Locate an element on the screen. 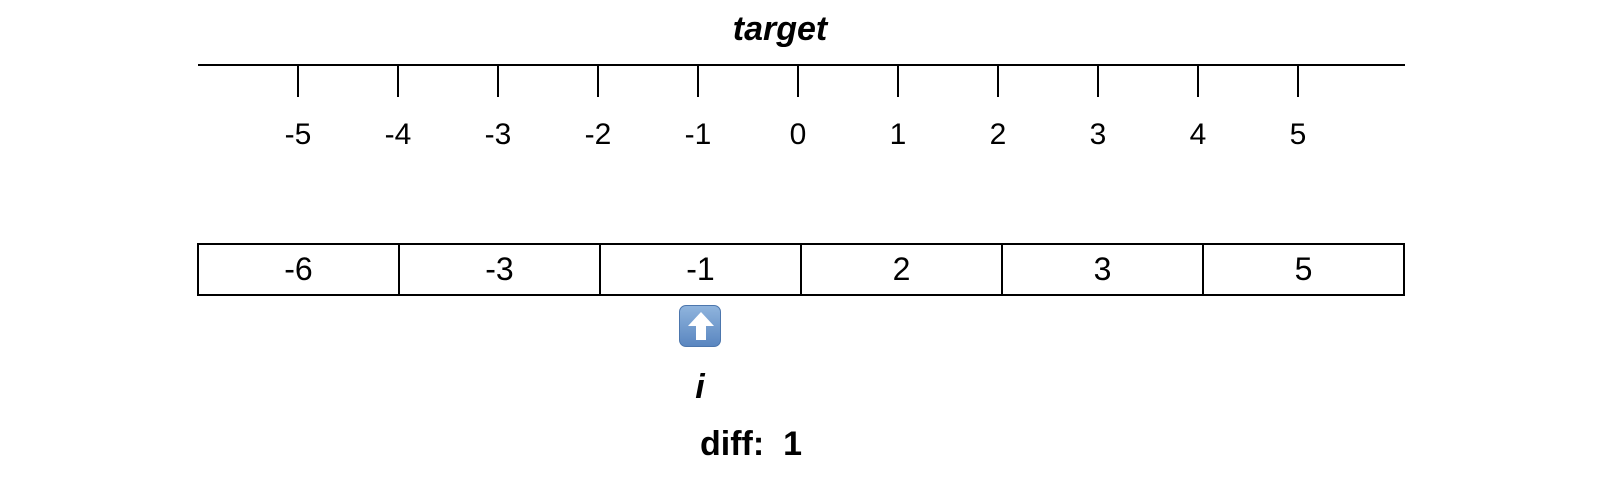 Image resolution: width=1600 pixels, height=502 pixels. tick-label: -2 is located at coordinates (598, 134).